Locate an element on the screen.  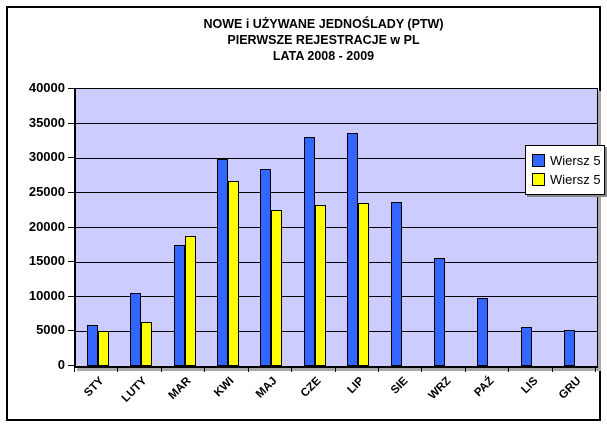
category-group-wrz is located at coordinates (444, 227).